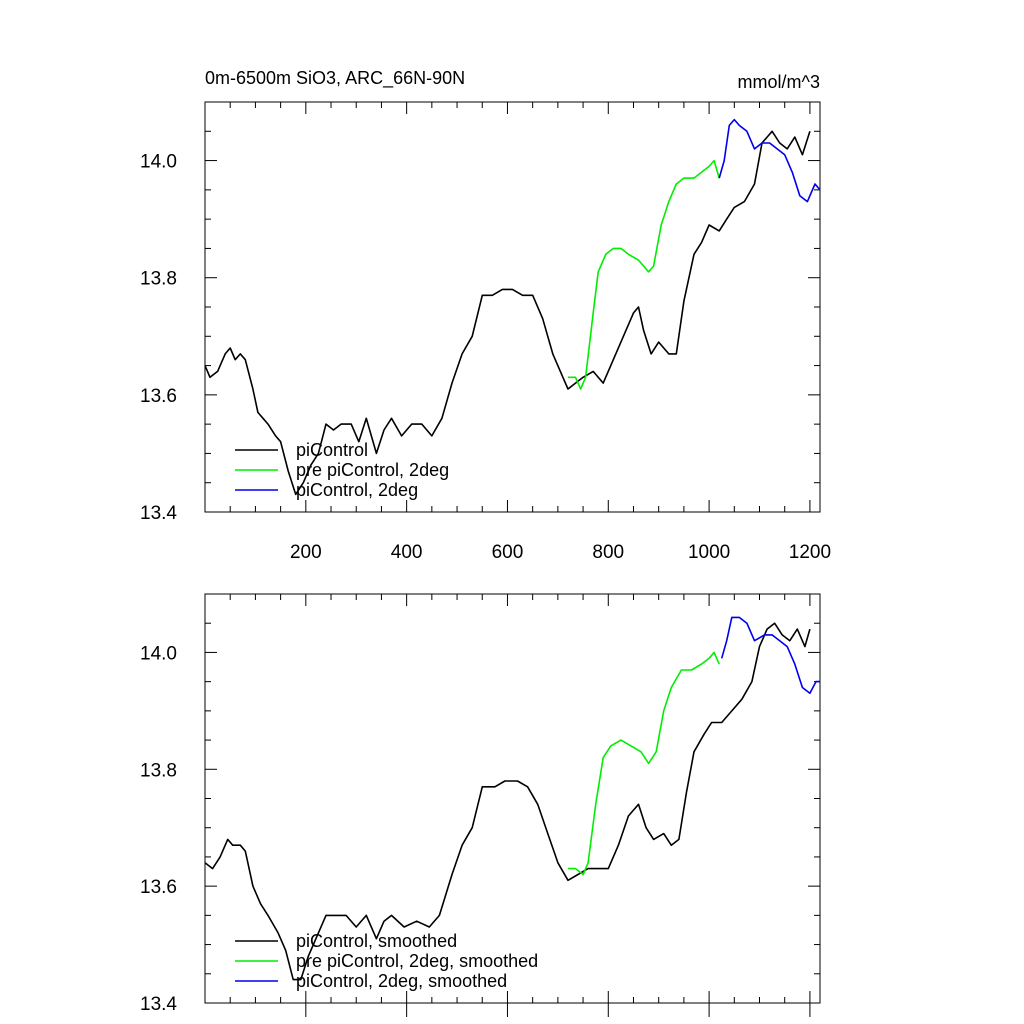 Image resolution: width=1024 pixels, height=1024 pixels. What do you see at coordinates (357, 490) in the screenshot?
I see `legend-label: piControl, 2deg` at bounding box center [357, 490].